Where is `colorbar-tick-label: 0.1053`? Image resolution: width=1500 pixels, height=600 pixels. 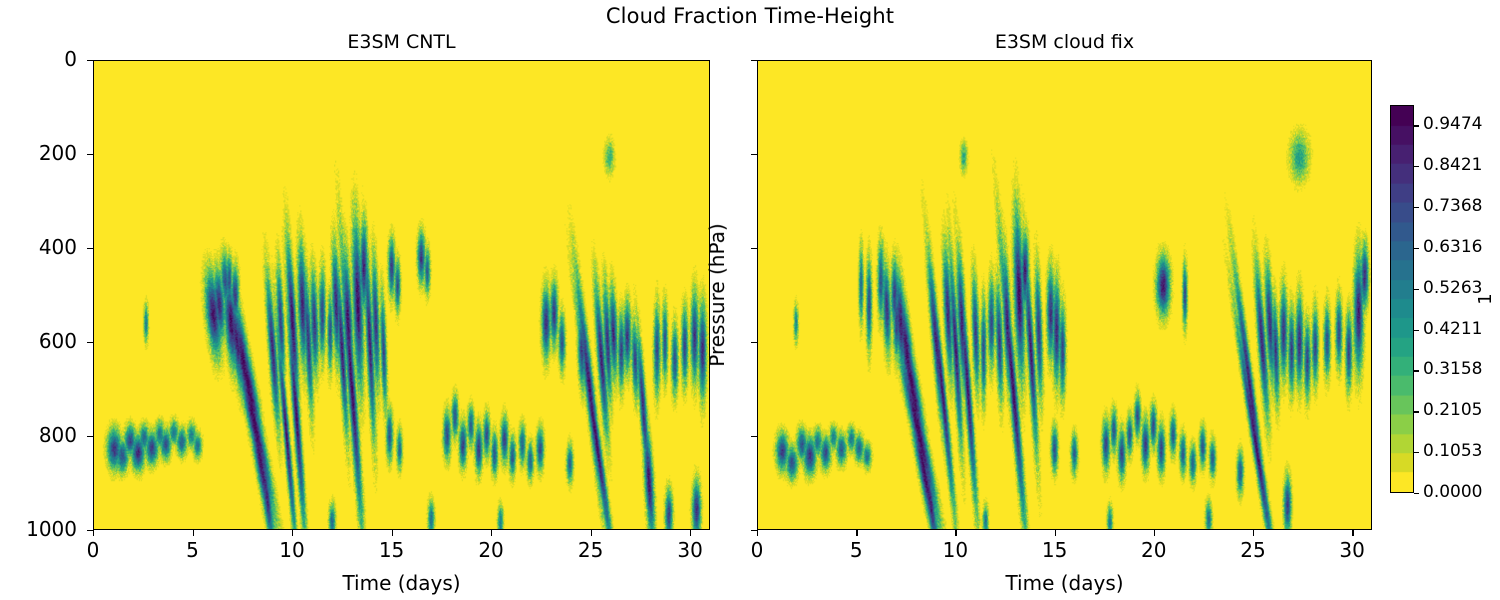
colorbar-tick-label: 0.1053 is located at coordinates (1453, 451).